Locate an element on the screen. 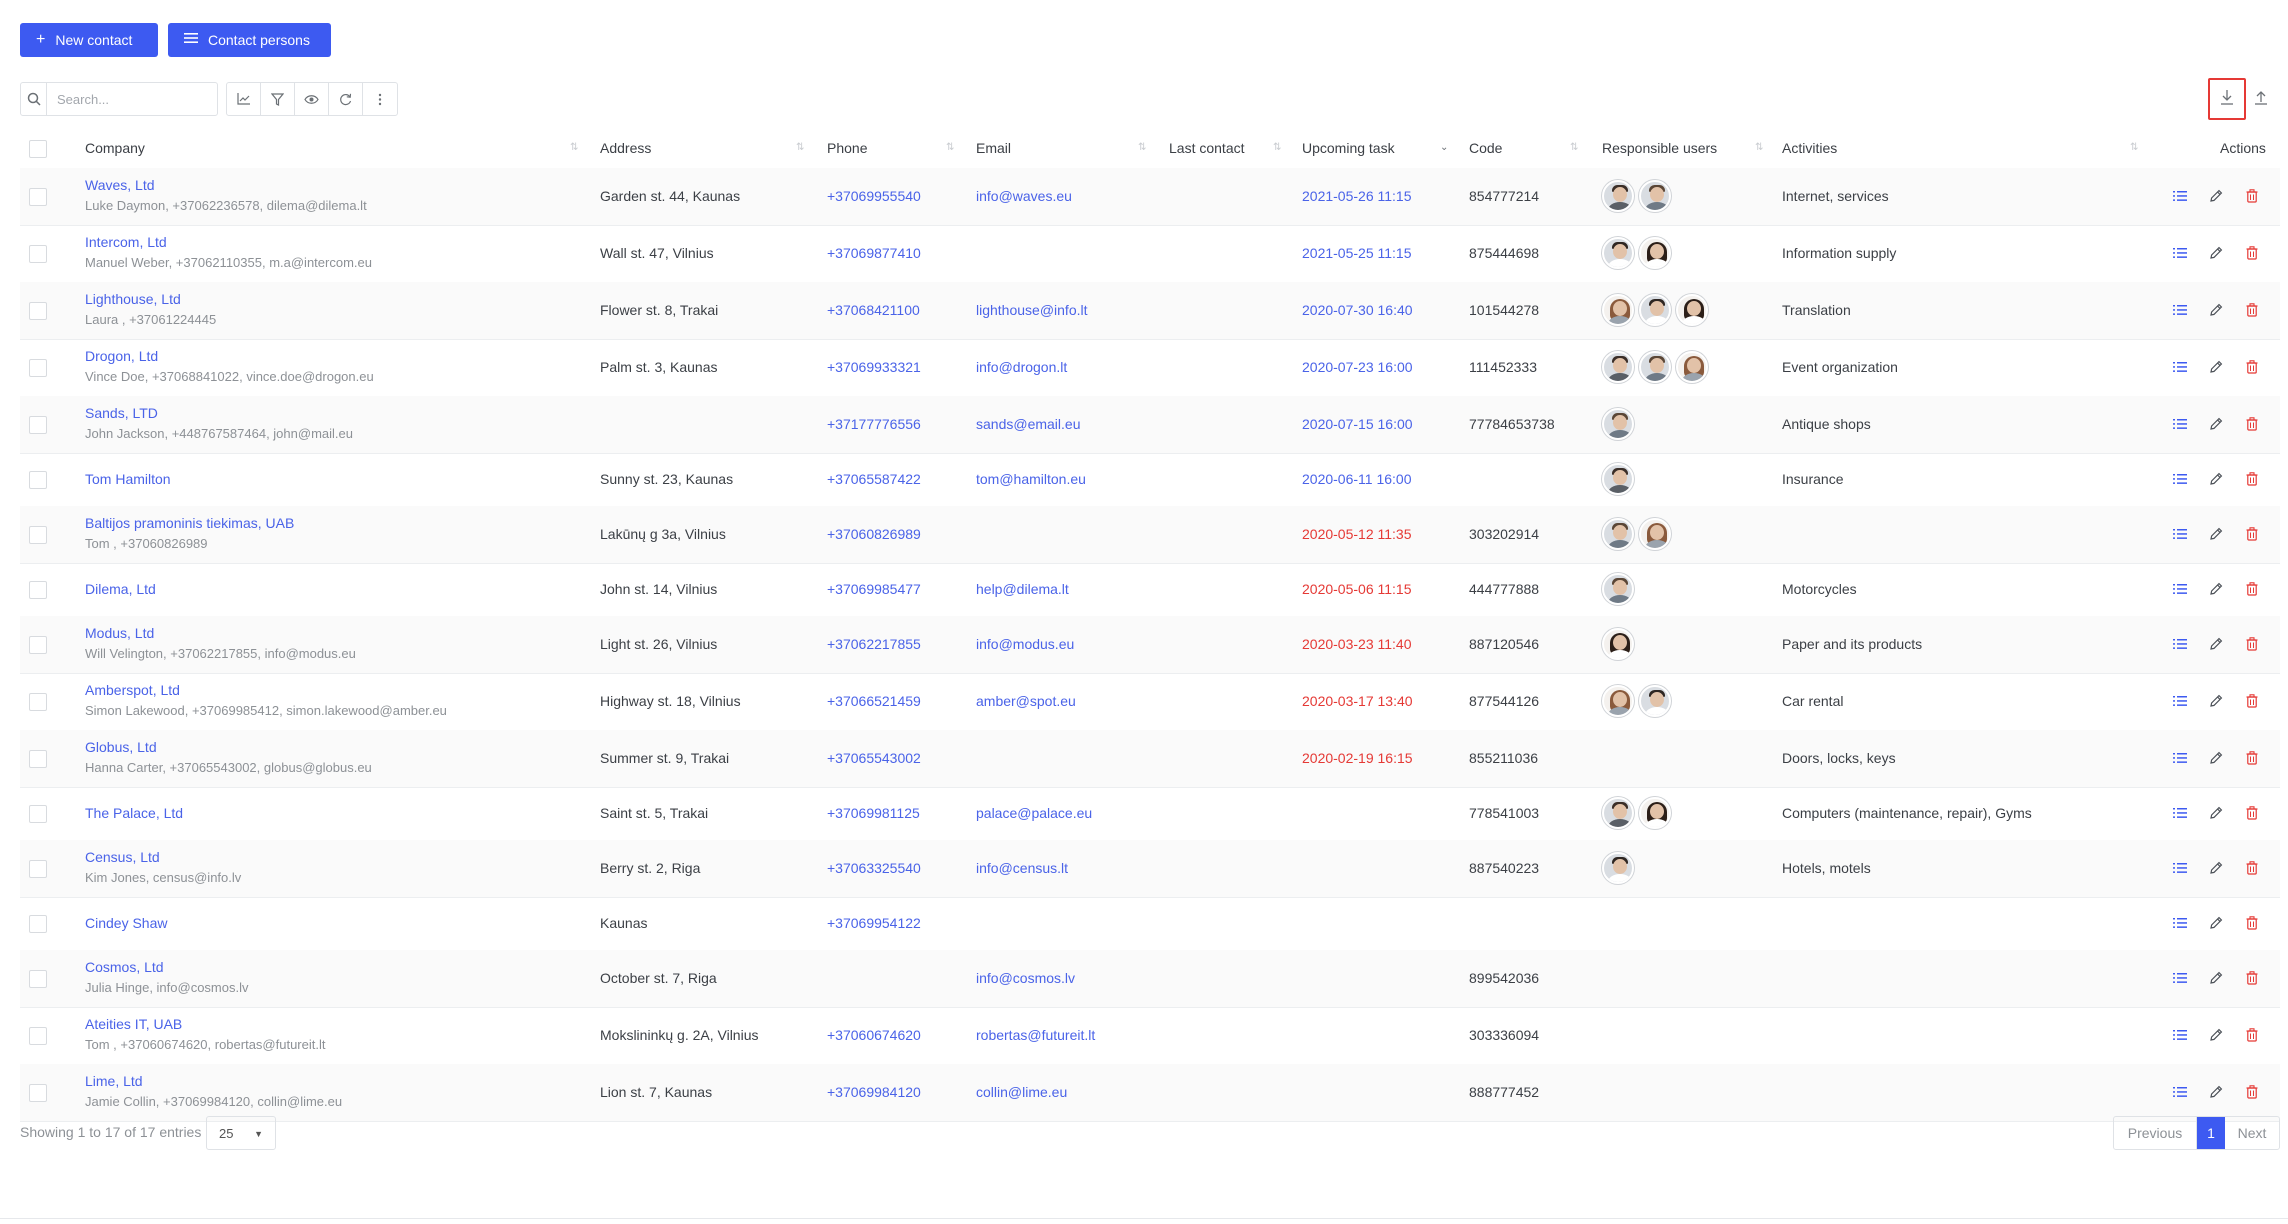  company-link: Drogon, Ltd is located at coordinates (122, 355).